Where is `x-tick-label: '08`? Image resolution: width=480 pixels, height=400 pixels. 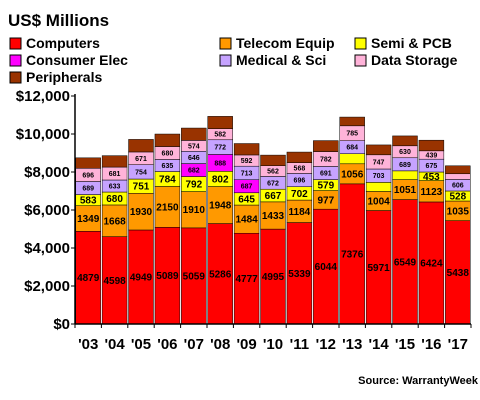 x-tick-label: '08 is located at coordinates (220, 344).